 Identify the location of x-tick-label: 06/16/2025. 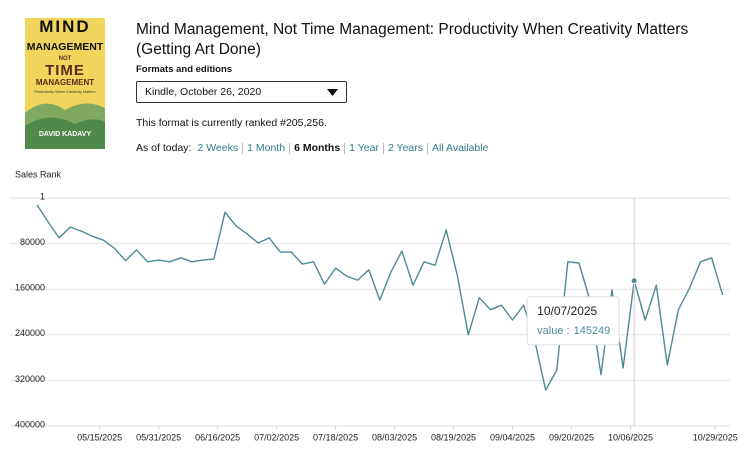
(217, 437).